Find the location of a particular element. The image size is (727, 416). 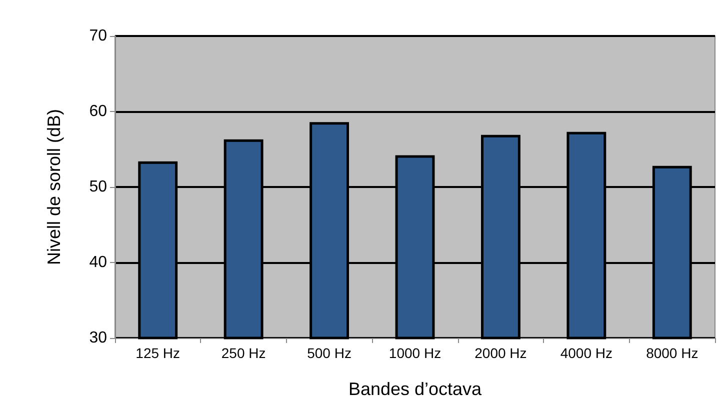

x-axis-title: Bandes d’octava is located at coordinates (415, 389).